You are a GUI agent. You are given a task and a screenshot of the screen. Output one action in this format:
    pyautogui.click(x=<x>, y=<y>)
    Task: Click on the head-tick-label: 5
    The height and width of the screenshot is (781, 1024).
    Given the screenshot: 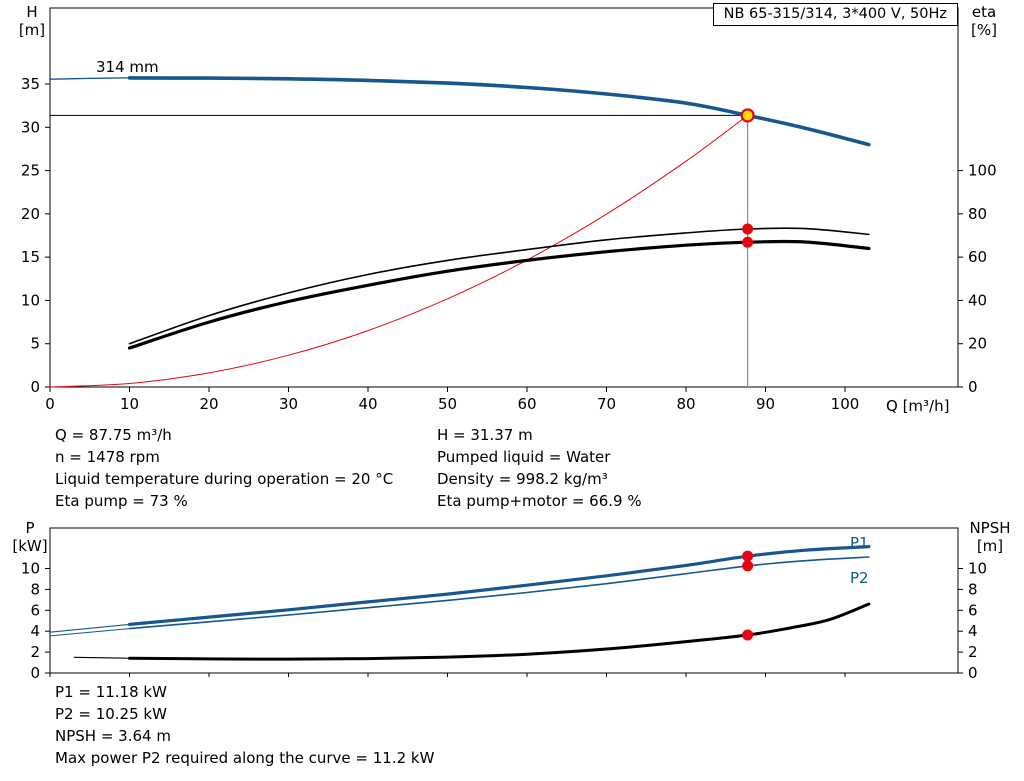 What is the action you would take?
    pyautogui.click(x=35, y=344)
    